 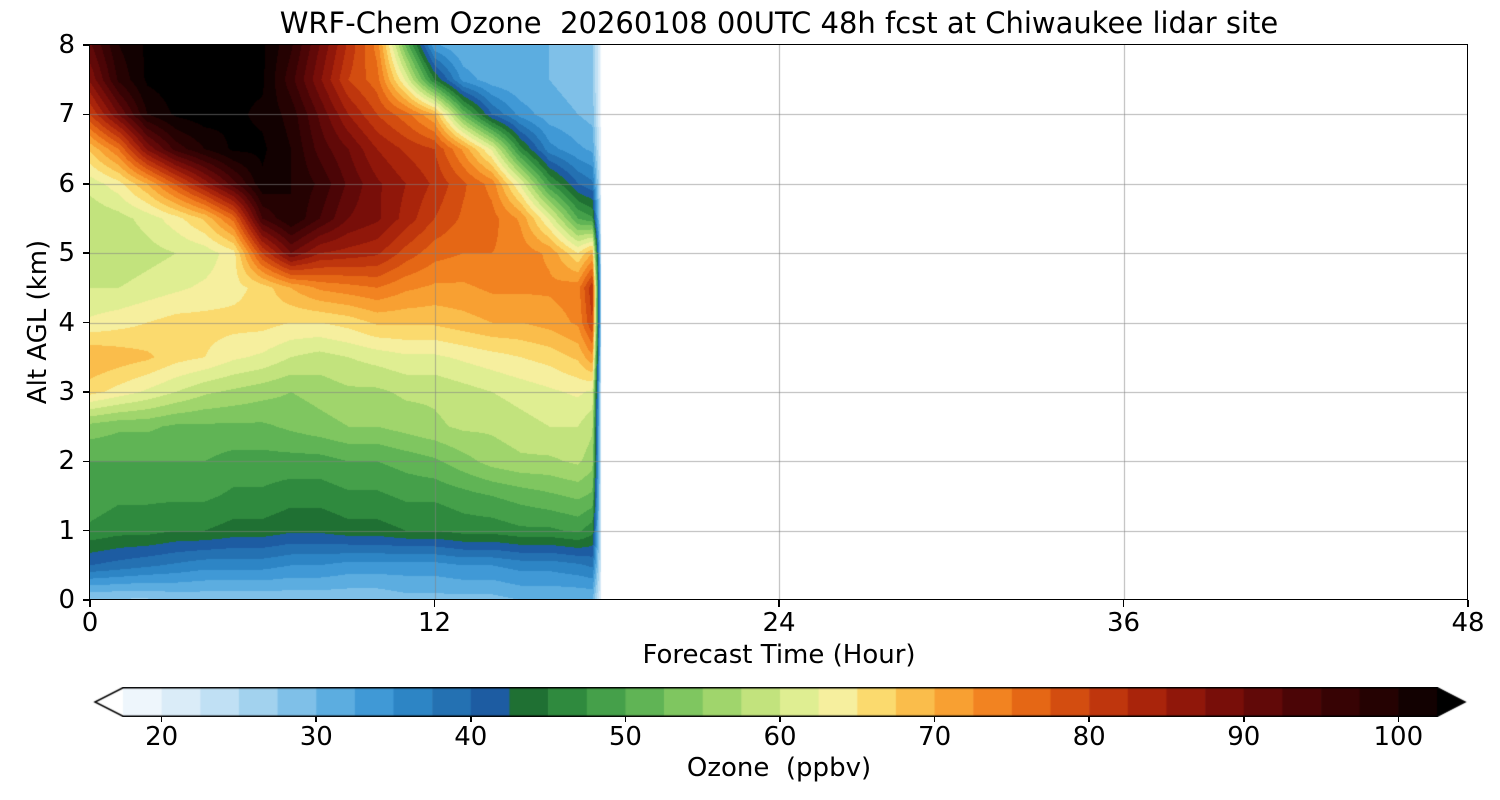 I want to click on y-tick-label: 0, so click(x=66, y=600).